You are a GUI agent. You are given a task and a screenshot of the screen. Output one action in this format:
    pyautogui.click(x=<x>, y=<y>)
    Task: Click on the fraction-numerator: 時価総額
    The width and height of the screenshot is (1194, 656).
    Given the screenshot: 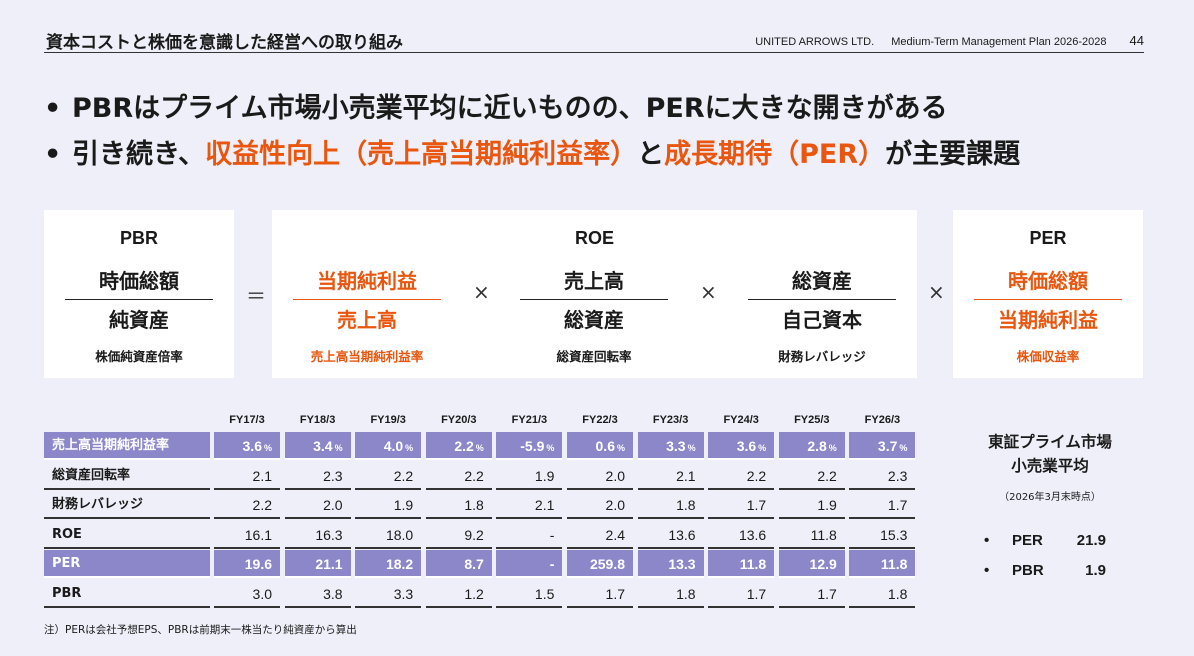 What is the action you would take?
    pyautogui.click(x=1048, y=281)
    